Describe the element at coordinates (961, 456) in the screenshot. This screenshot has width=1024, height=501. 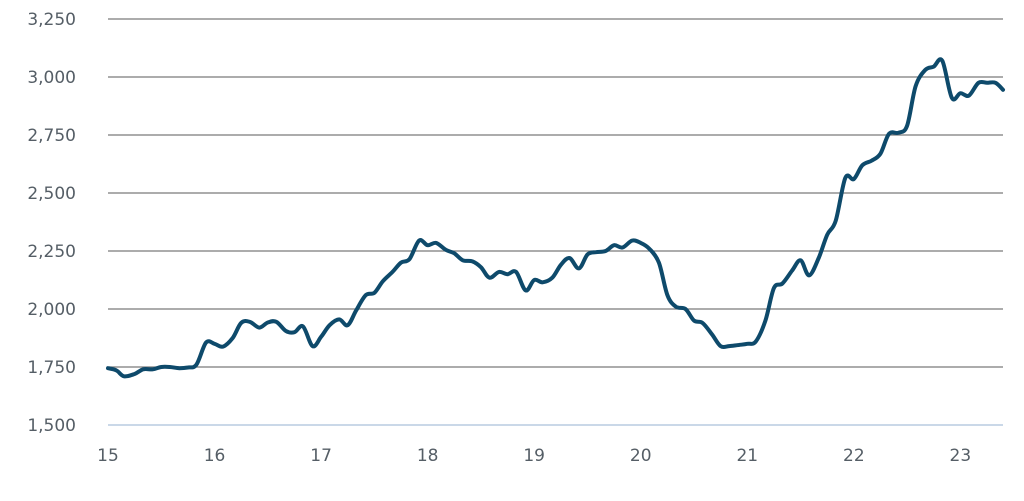
I see `x-tick-label: 23` at that location.